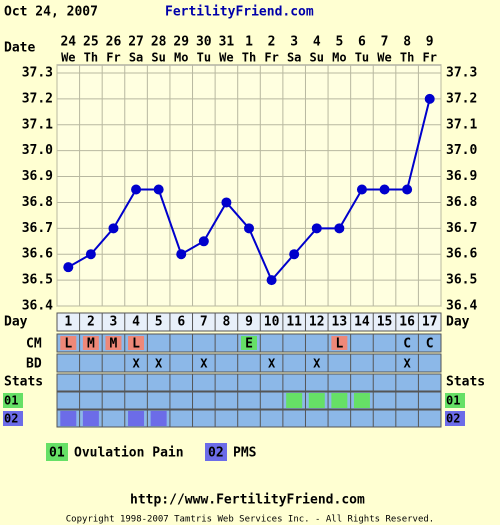 The height and width of the screenshot is (525, 500). What do you see at coordinates (407, 322) in the screenshot?
I see `day-number: 16` at bounding box center [407, 322].